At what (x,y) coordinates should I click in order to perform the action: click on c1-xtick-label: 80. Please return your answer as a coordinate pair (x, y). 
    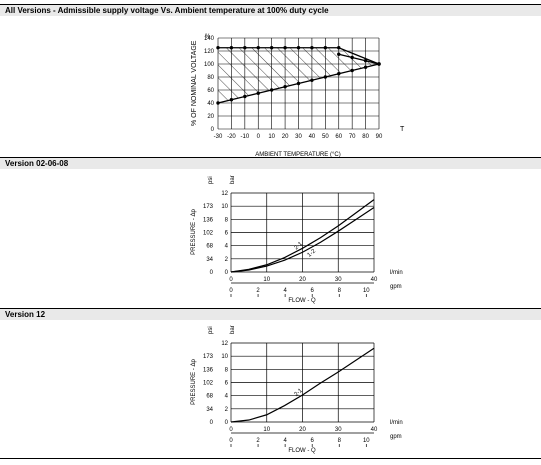
    Looking at the image, I should click on (365, 137).